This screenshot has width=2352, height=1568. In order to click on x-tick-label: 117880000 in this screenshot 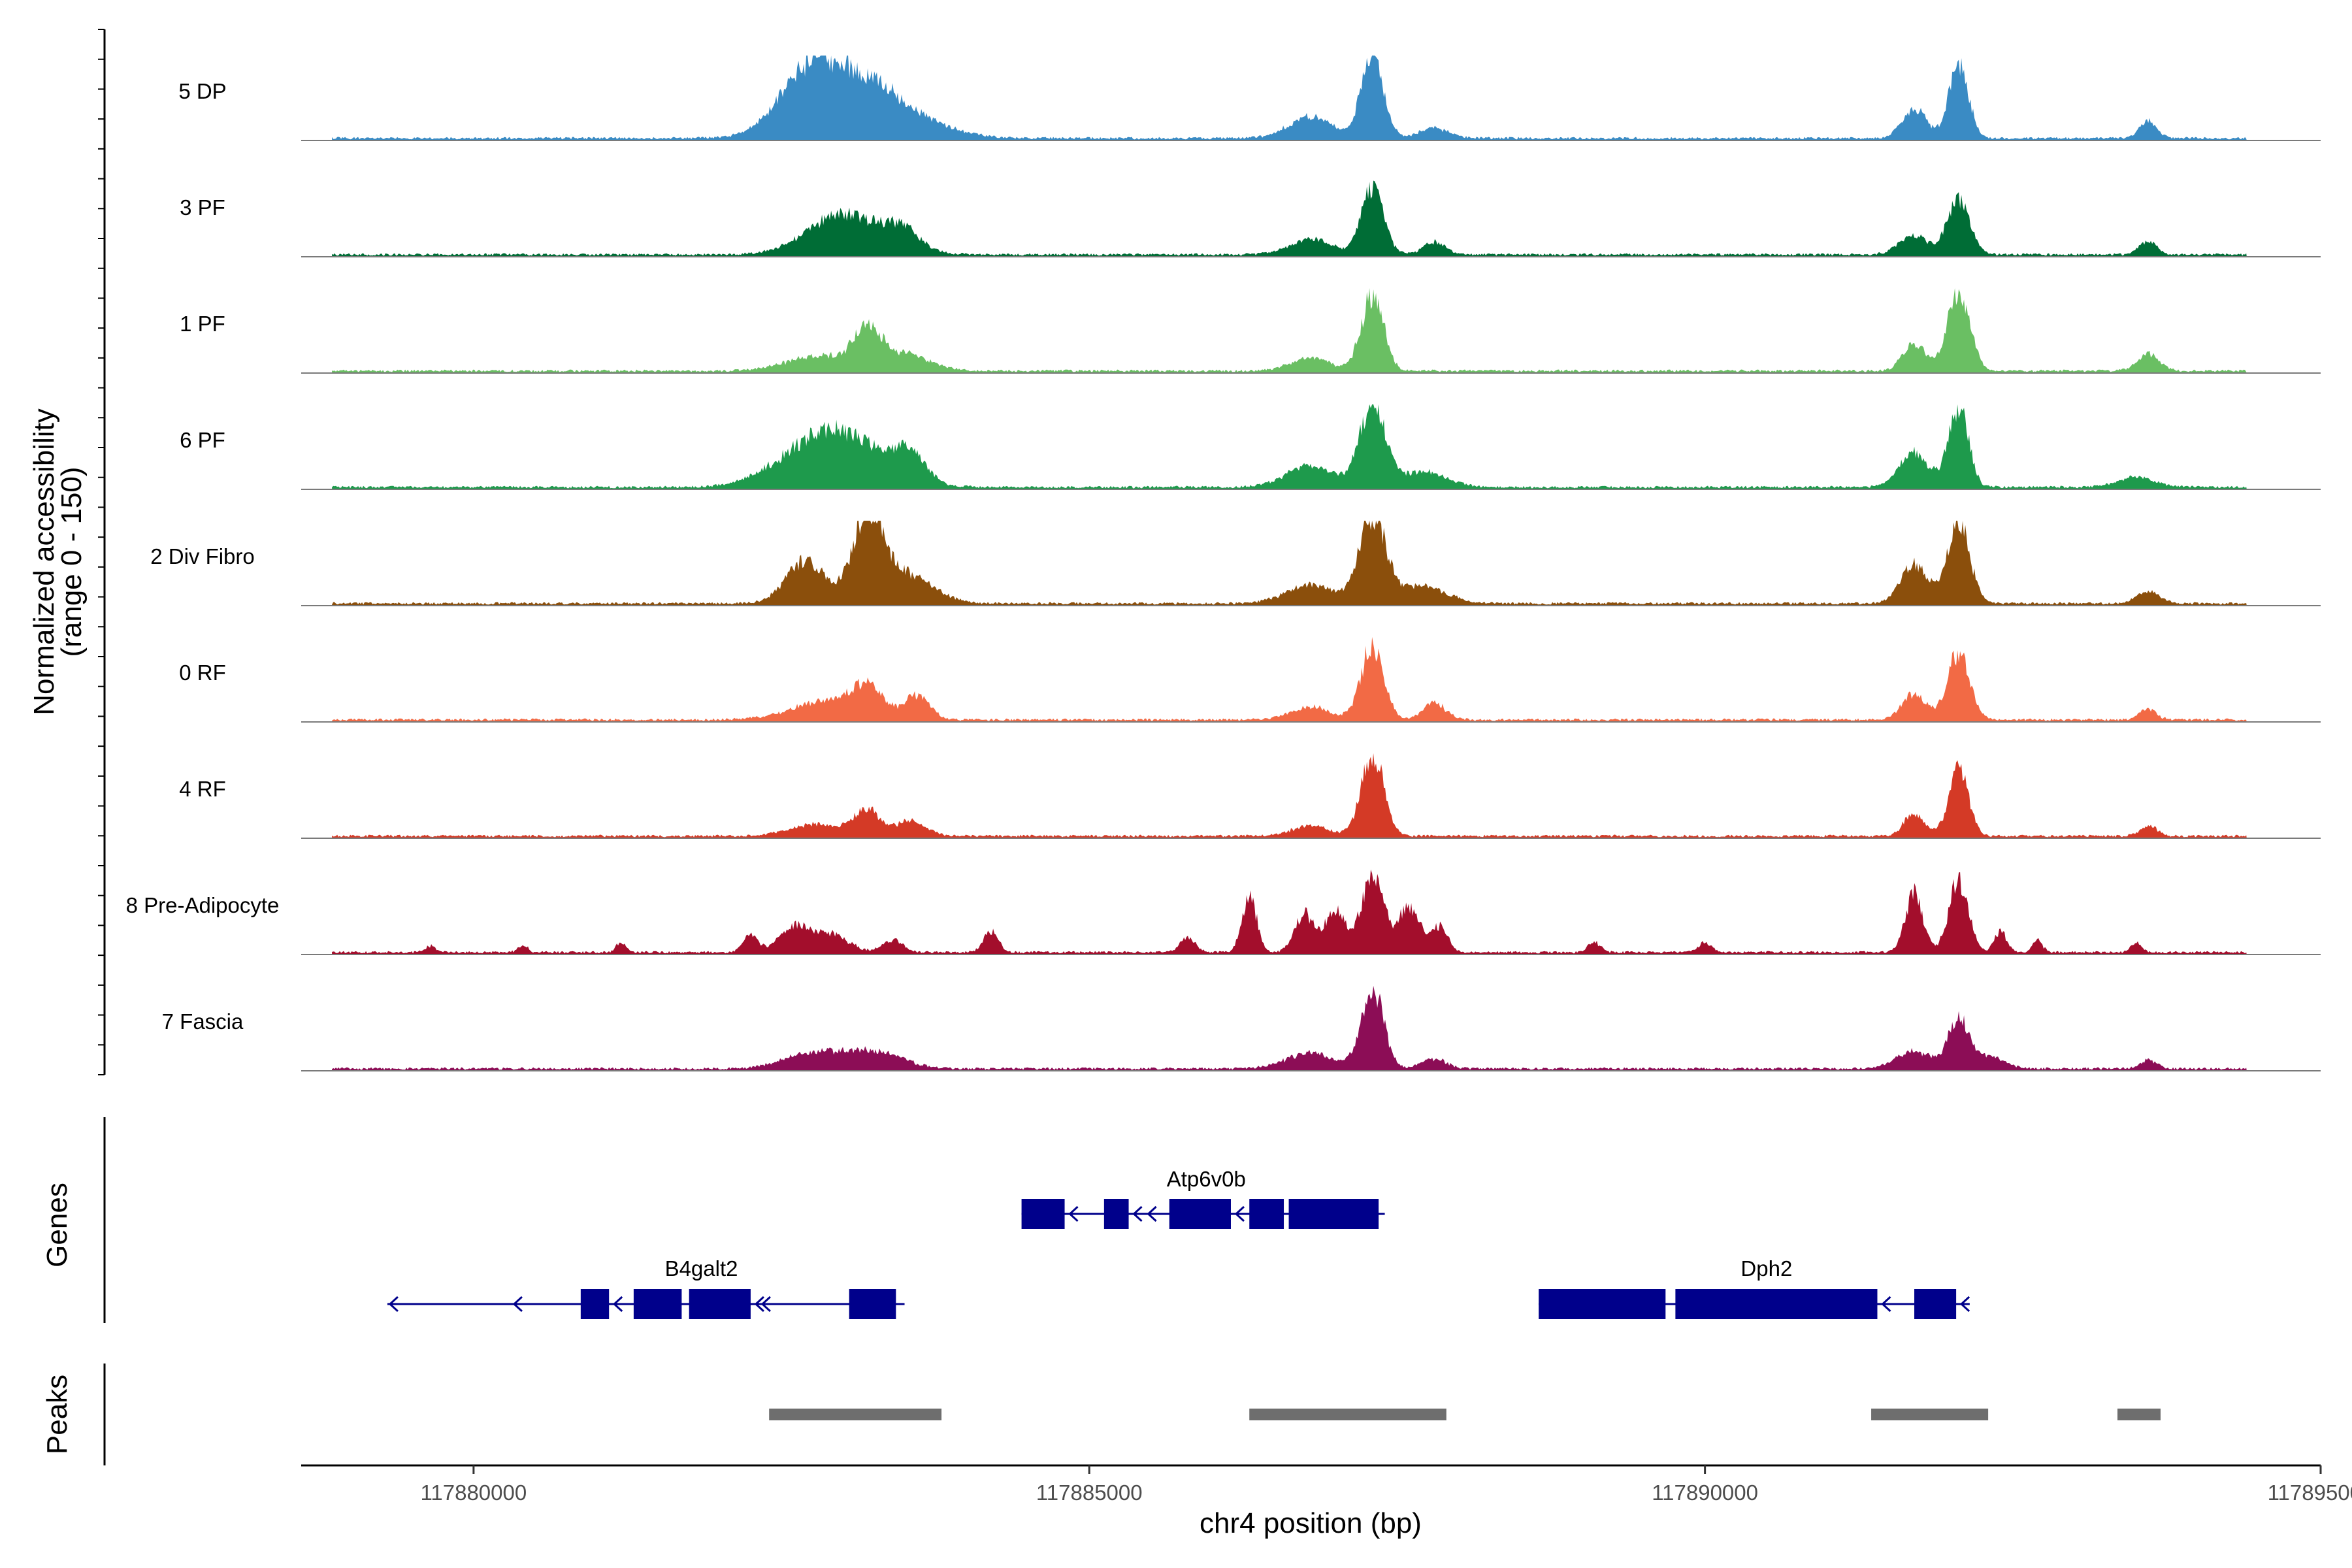, I will do `click(473, 1492)`.